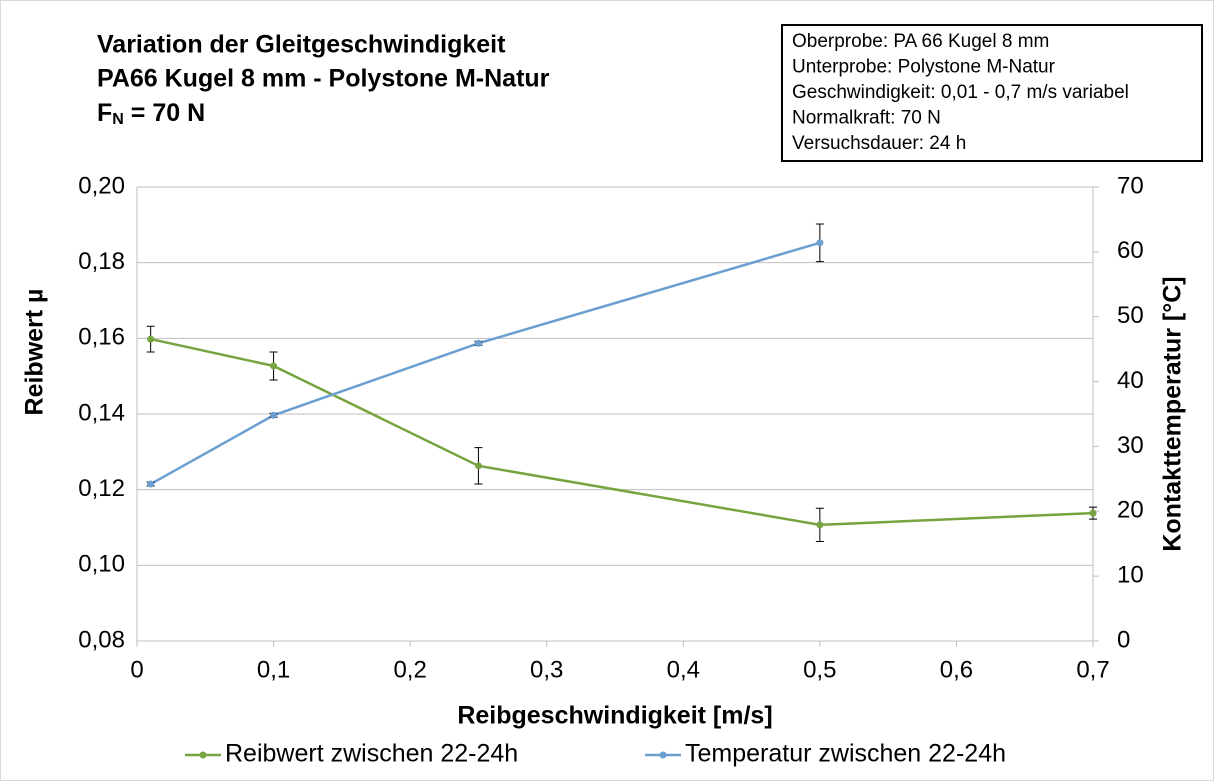  What do you see at coordinates (118, 119) in the screenshot?
I see `force-subscript: N` at bounding box center [118, 119].